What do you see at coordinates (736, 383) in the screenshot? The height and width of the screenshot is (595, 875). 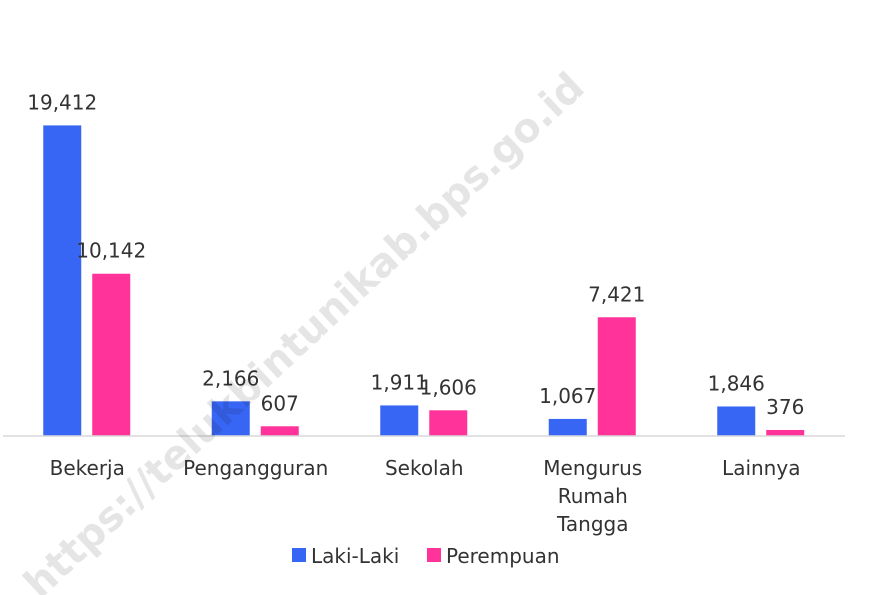 I see `value-label: 1,846` at bounding box center [736, 383].